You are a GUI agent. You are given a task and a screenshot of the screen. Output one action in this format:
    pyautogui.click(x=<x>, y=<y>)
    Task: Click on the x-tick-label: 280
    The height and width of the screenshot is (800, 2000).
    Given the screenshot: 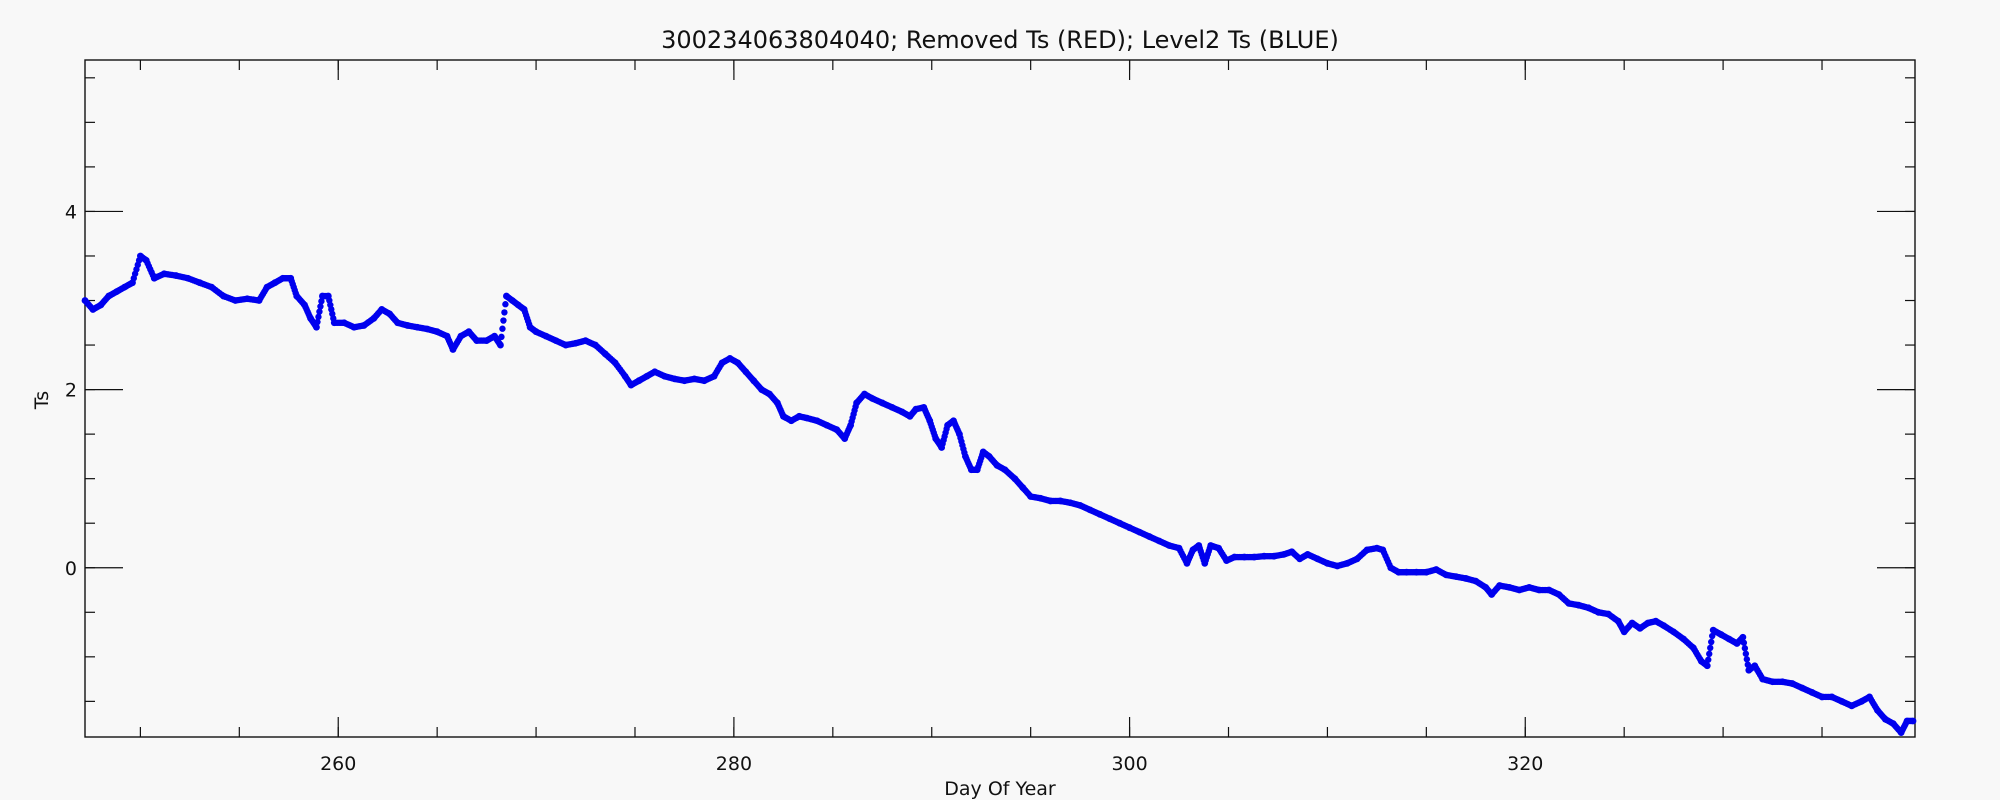 What is the action you would take?
    pyautogui.click(x=734, y=764)
    